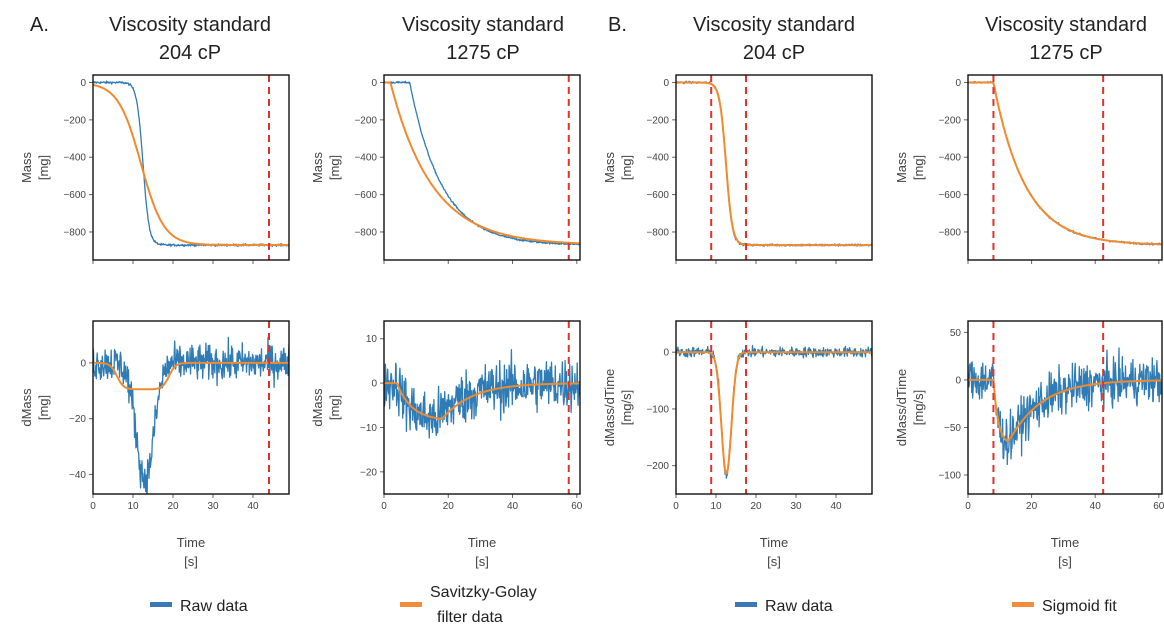  Describe the element at coordinates (468, 605) in the screenshot. I see `legend-item: Savitzky-Golay filter data` at that location.